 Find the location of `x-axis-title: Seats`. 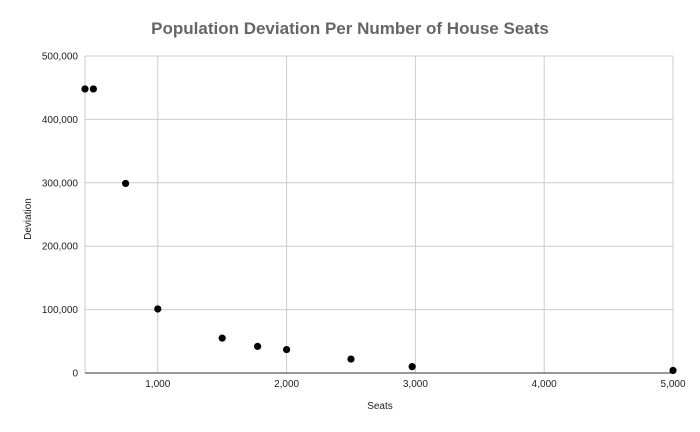

x-axis-title: Seats is located at coordinates (380, 406).